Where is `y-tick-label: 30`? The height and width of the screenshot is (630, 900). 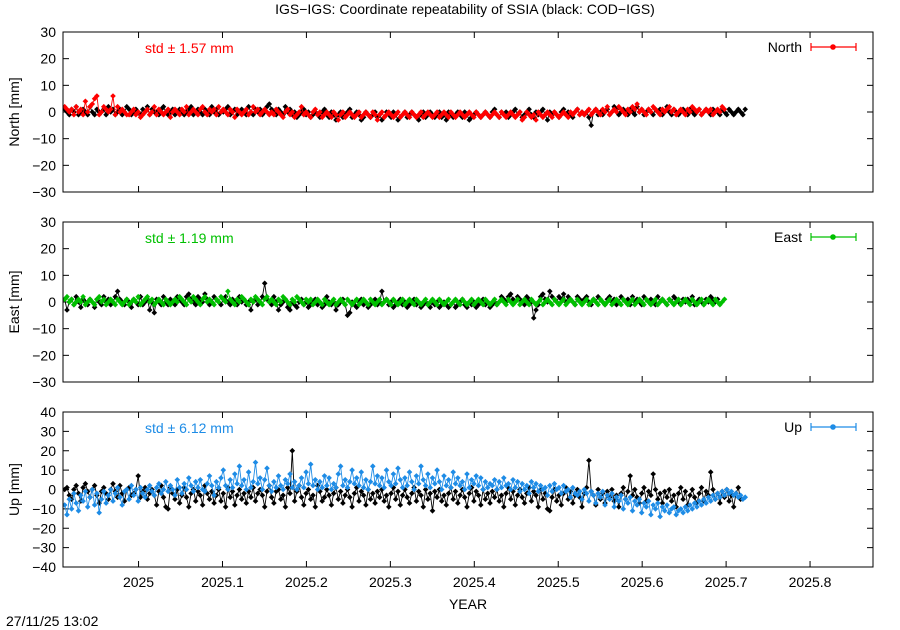
y-tick-label: 30 is located at coordinates (48, 222).